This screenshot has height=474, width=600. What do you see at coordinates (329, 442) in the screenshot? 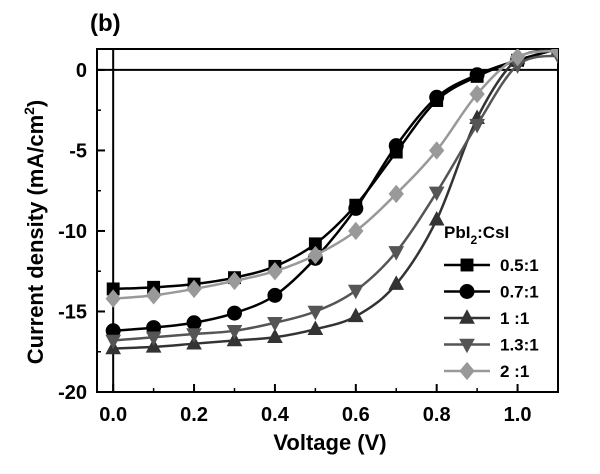
I see `x-axis-title: Voltage (V)` at bounding box center [329, 442].